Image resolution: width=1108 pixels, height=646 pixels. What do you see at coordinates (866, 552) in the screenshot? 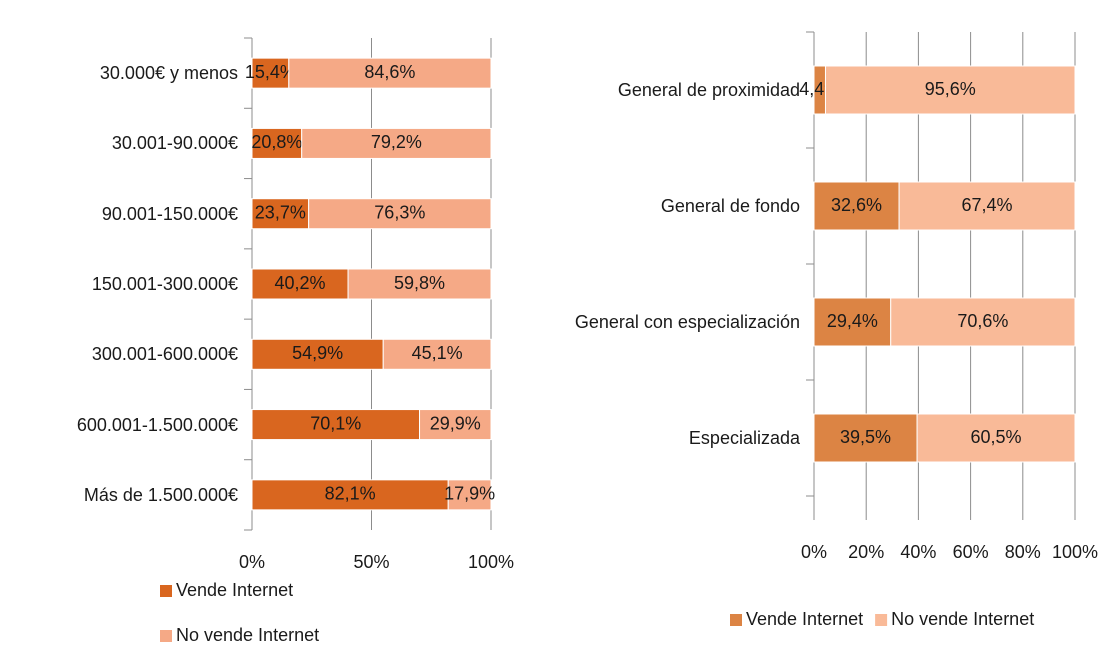
I see `x-tick-label: 20%` at bounding box center [866, 552].